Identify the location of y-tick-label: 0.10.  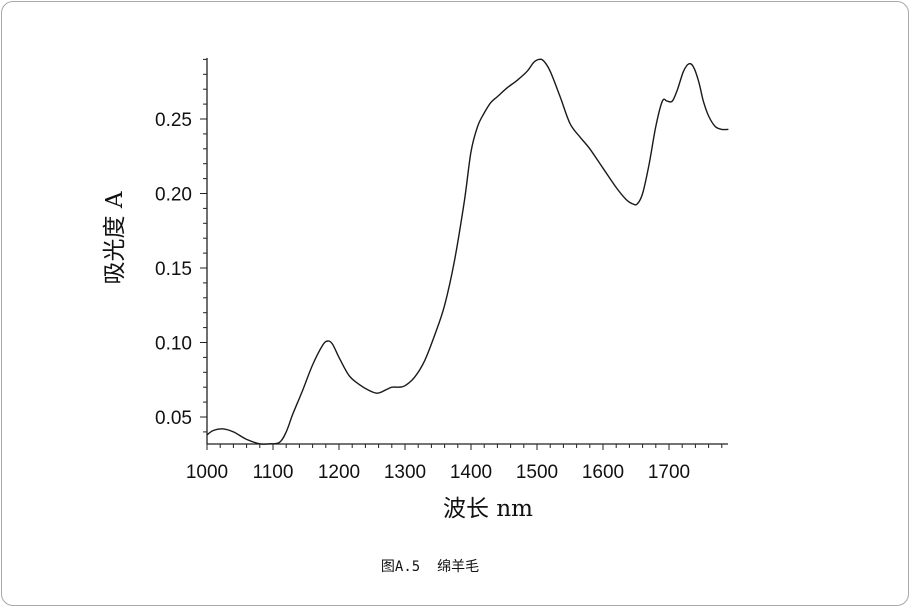
(173, 344).